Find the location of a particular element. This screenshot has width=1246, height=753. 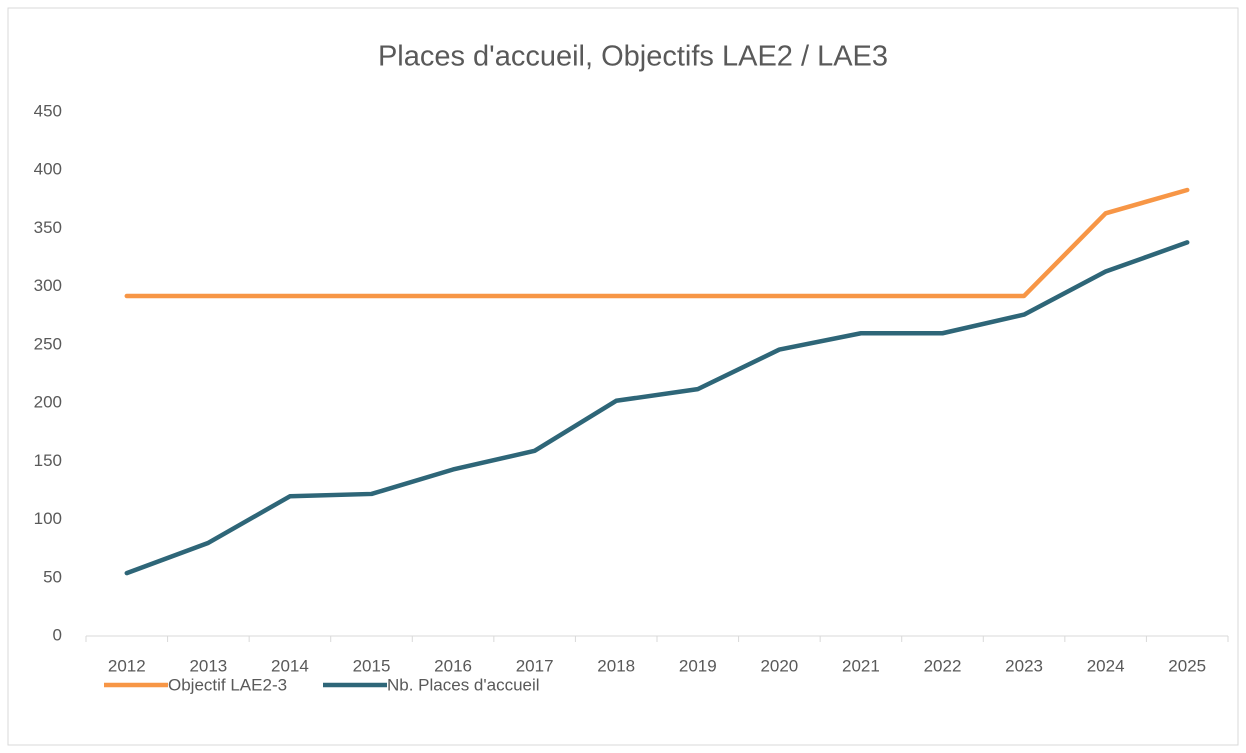

x-tick-label: 2014 is located at coordinates (290, 665).